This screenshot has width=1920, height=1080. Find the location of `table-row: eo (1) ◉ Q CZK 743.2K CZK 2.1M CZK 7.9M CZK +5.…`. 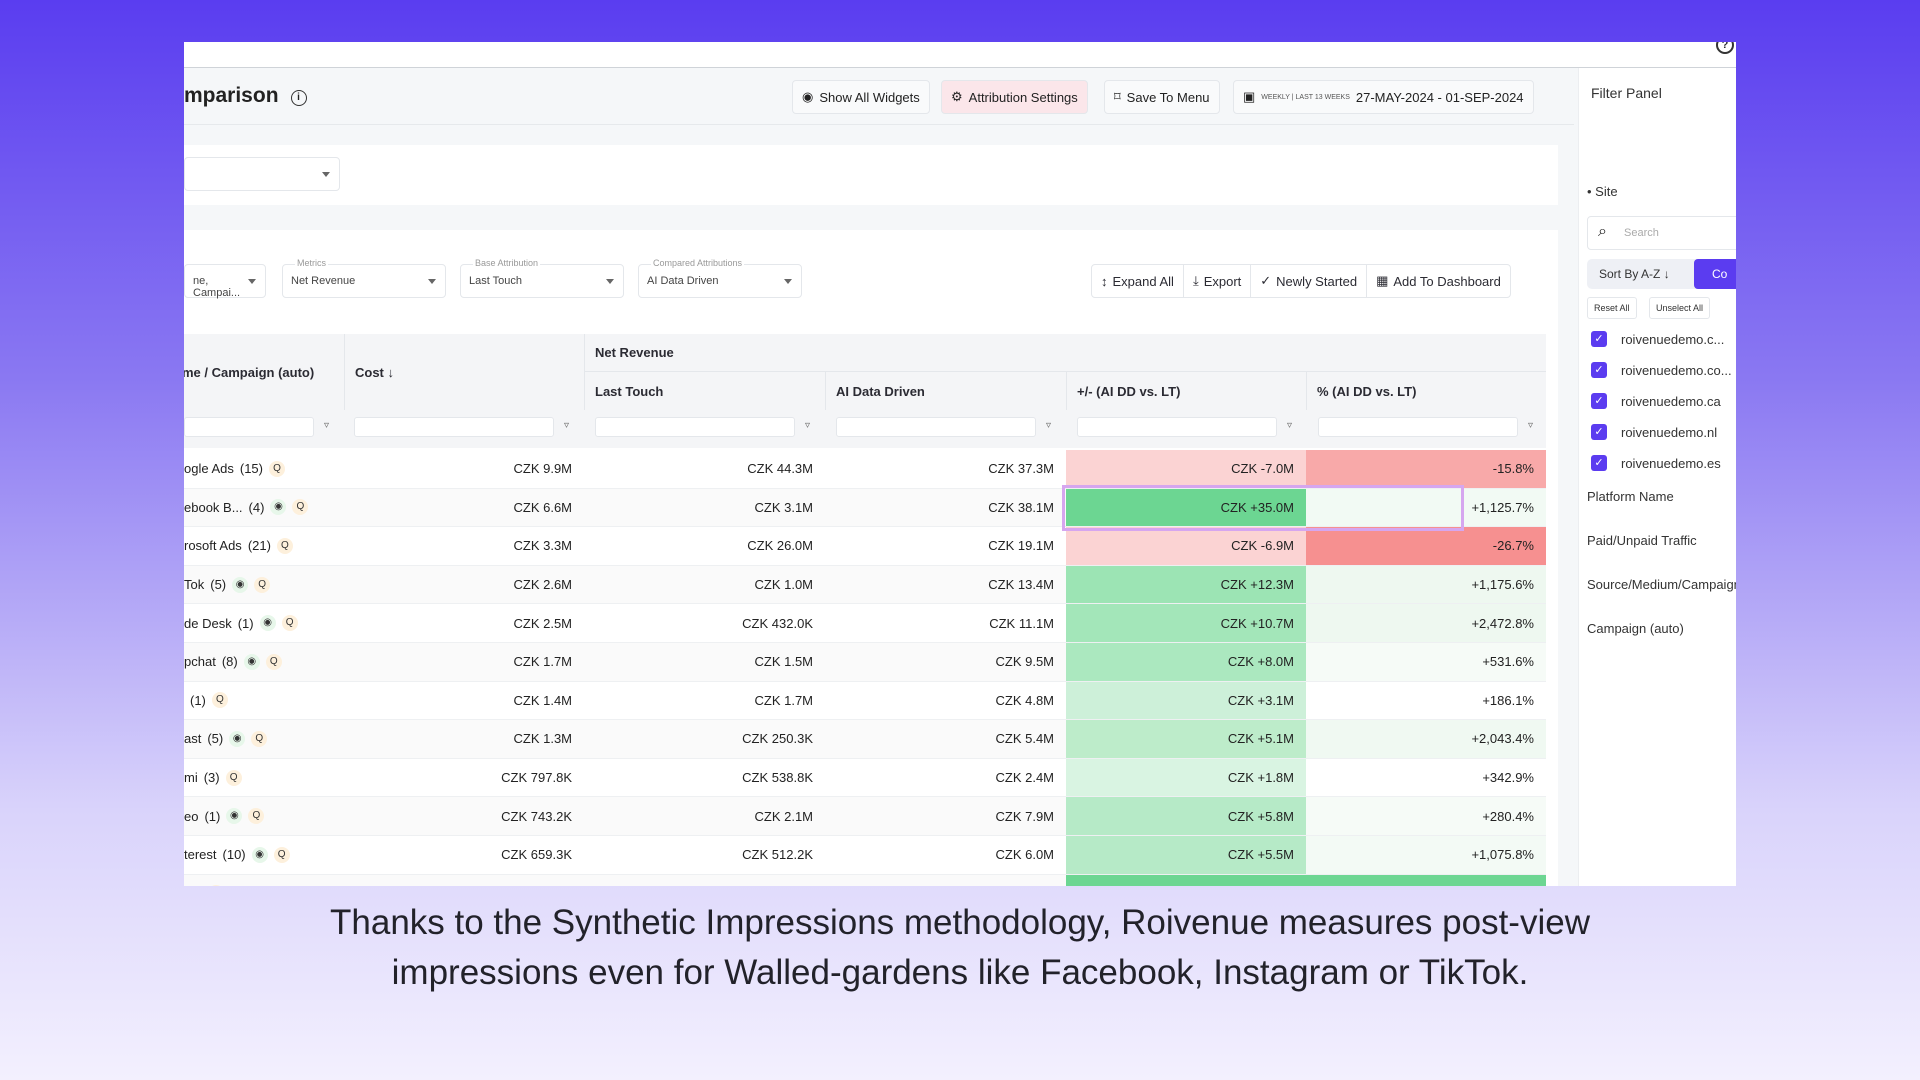

table-row: eo (1) ◉ Q CZK 743.2K CZK 2.1M CZK 7.9M CZK +5.… is located at coordinates (865, 816).